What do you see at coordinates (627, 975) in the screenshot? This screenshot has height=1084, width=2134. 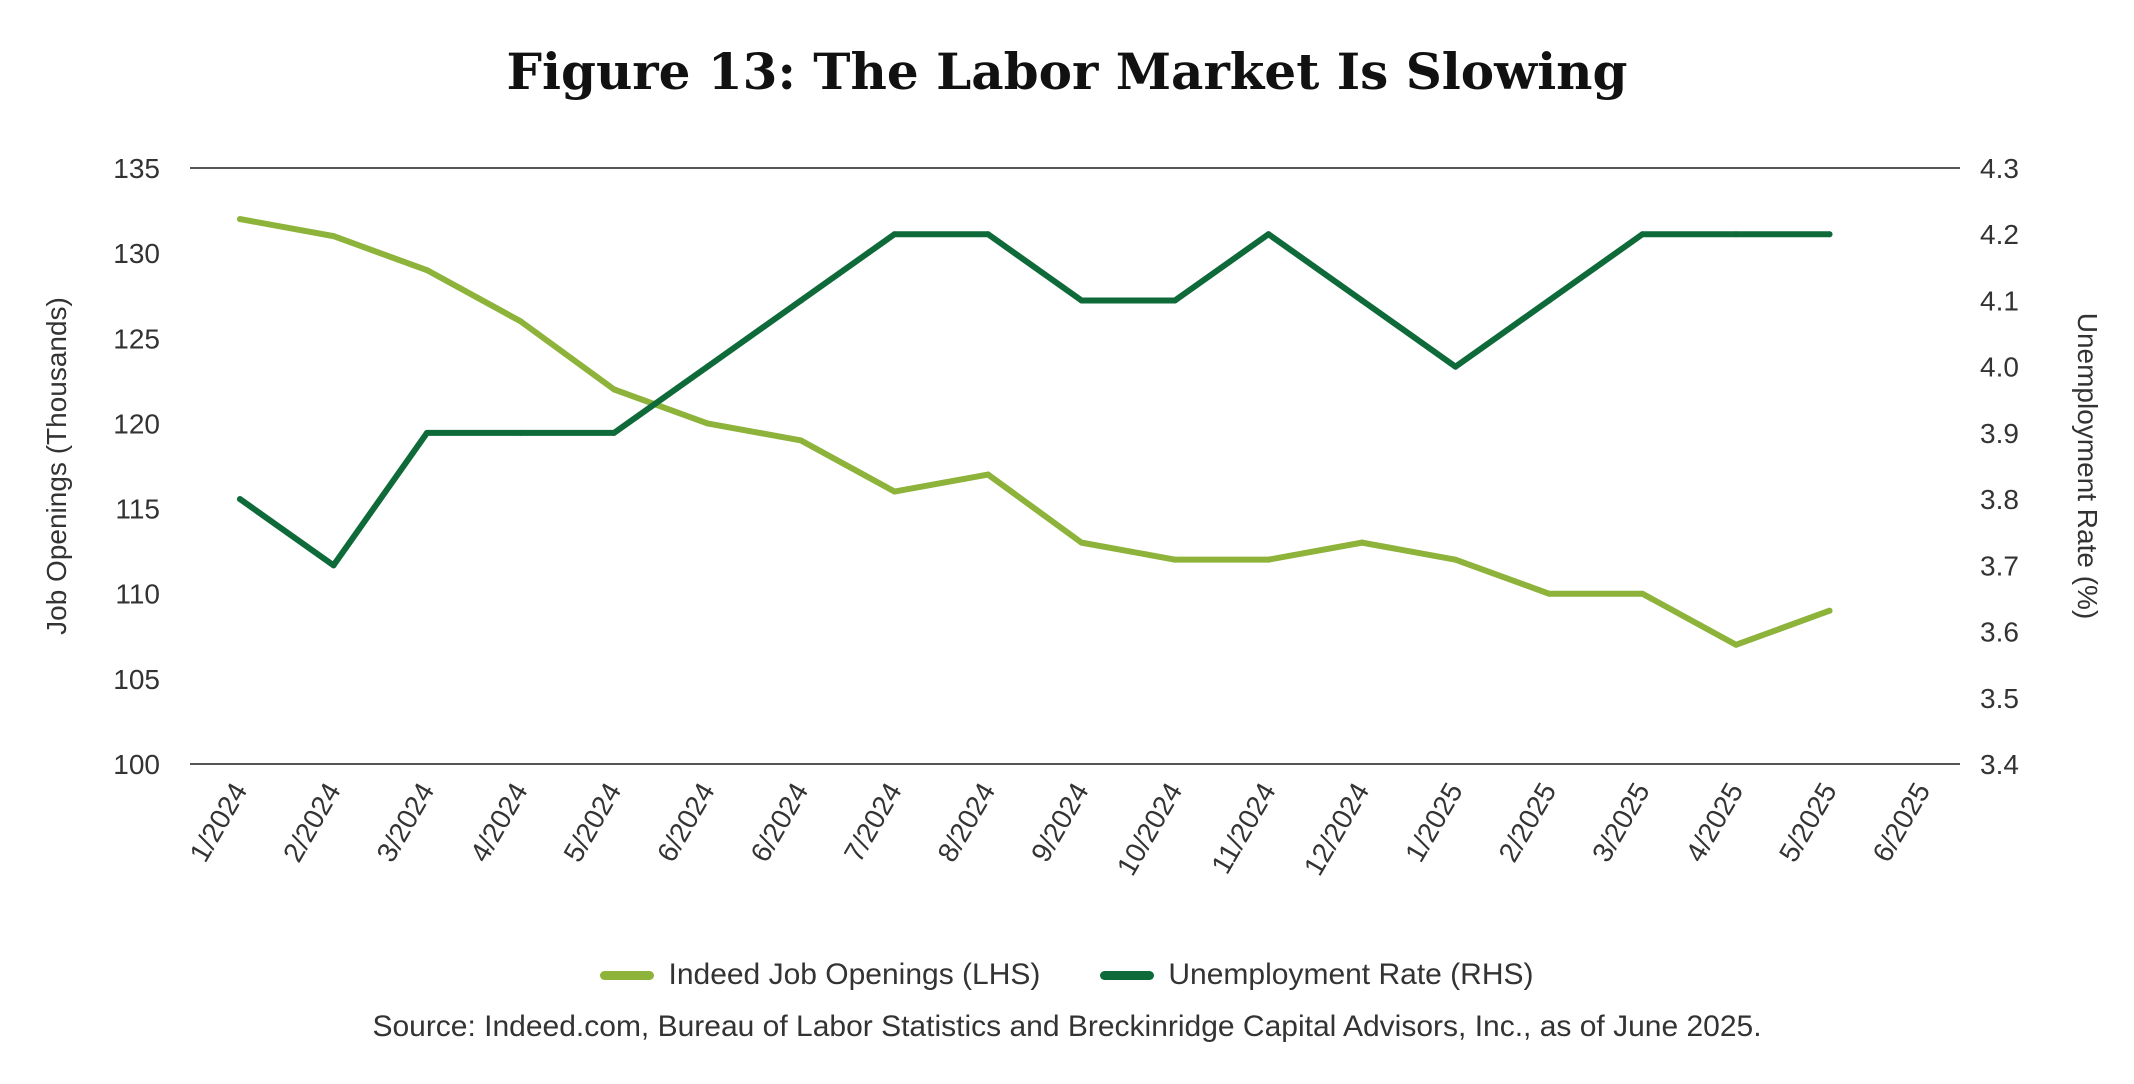 I see `legend-swatch-job-openings` at bounding box center [627, 975].